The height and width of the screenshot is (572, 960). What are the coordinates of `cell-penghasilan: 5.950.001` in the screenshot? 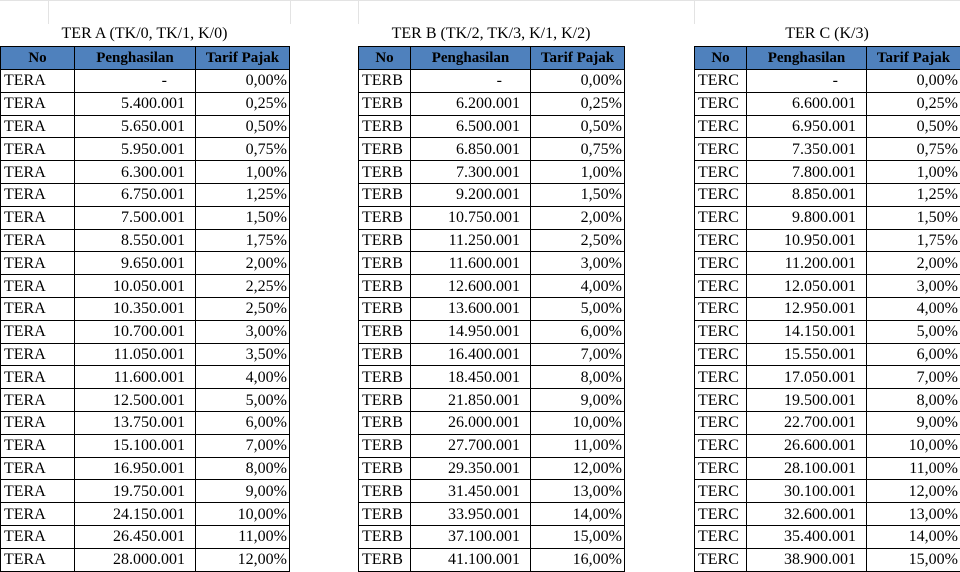 It's located at (135, 149).